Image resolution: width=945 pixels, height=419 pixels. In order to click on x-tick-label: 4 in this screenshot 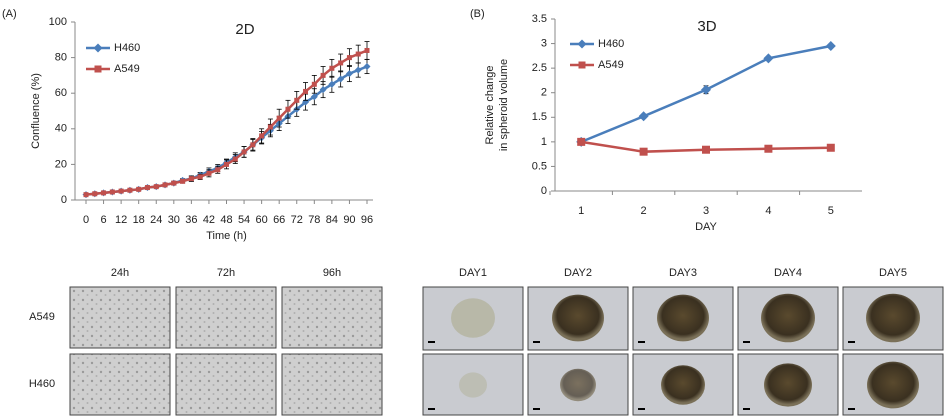, I will do `click(768, 211)`.